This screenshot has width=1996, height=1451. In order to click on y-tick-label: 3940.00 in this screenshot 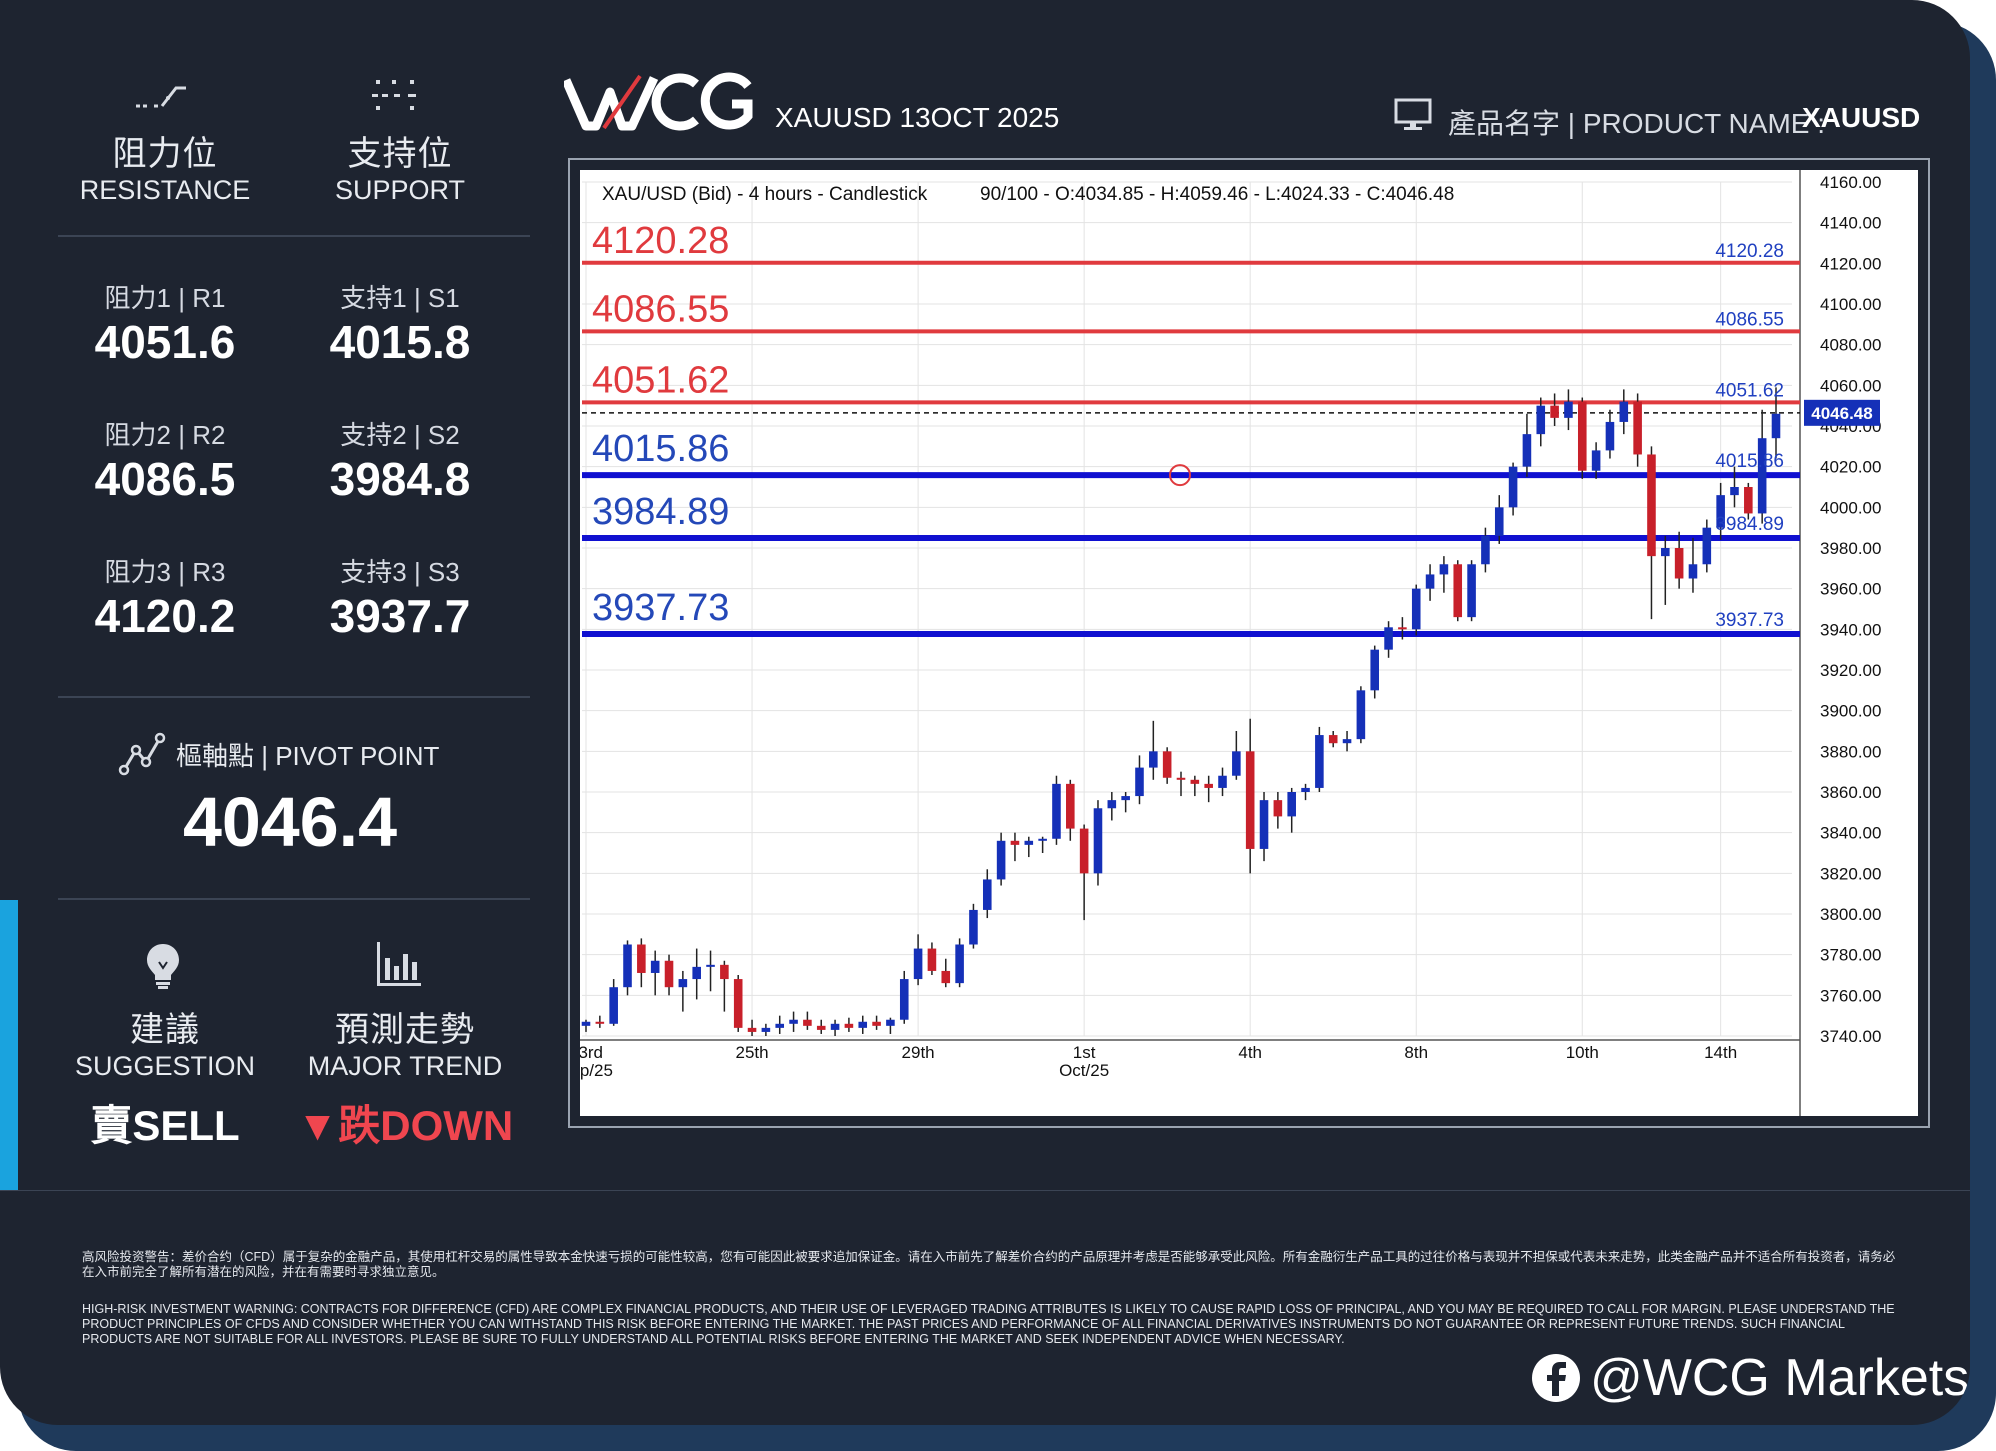, I will do `click(1850, 629)`.